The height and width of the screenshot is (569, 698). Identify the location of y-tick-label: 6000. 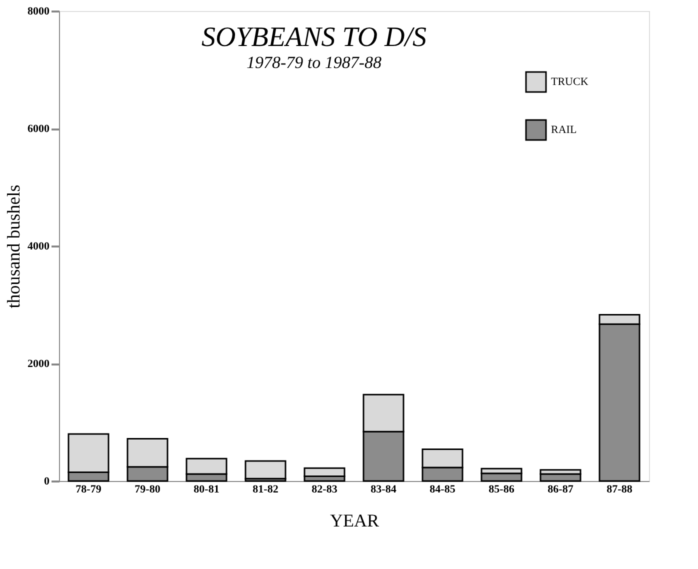
(39, 129).